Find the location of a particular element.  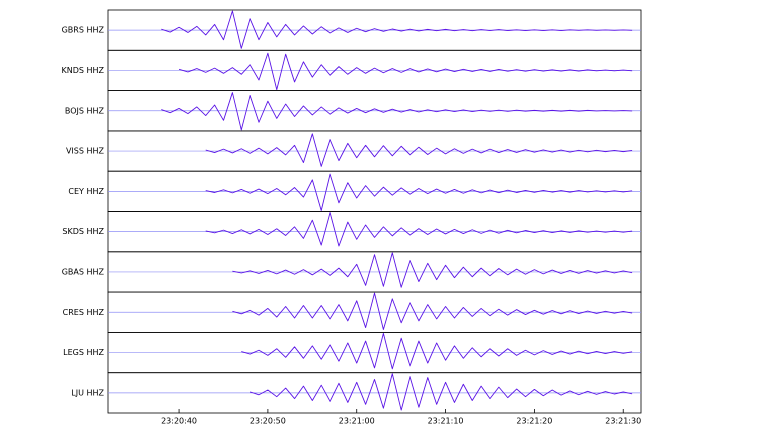

x-tick-label: 23:21:30 is located at coordinates (623, 421).